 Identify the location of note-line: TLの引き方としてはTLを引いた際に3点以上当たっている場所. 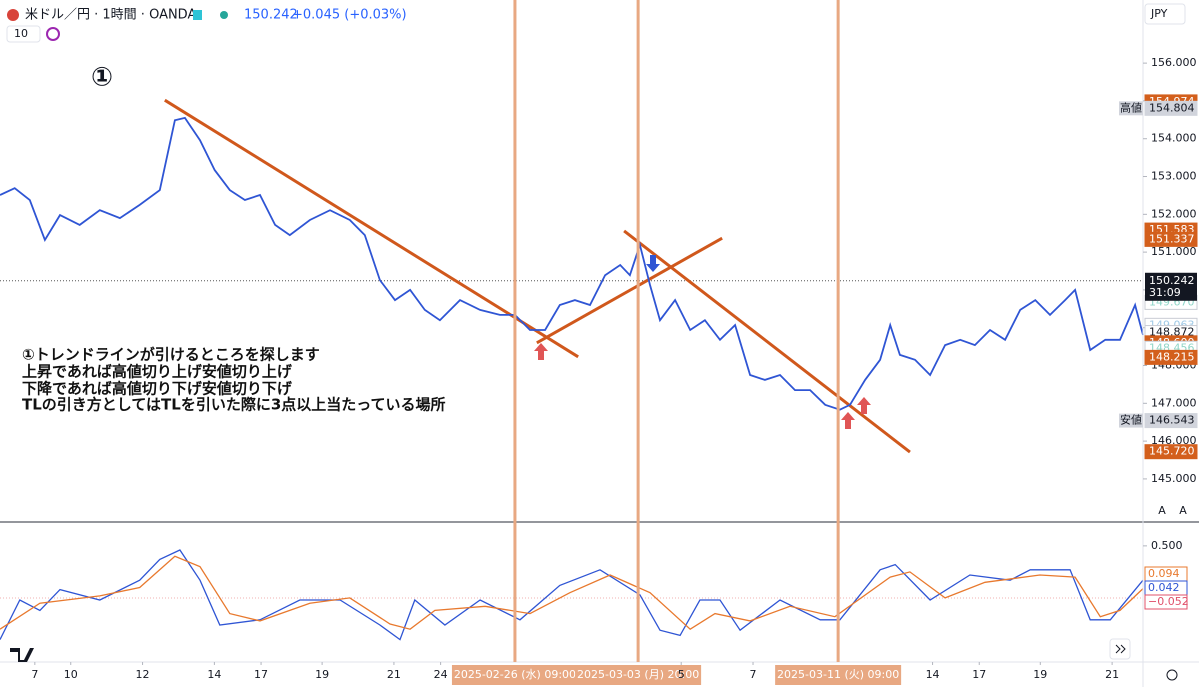
(234, 405).